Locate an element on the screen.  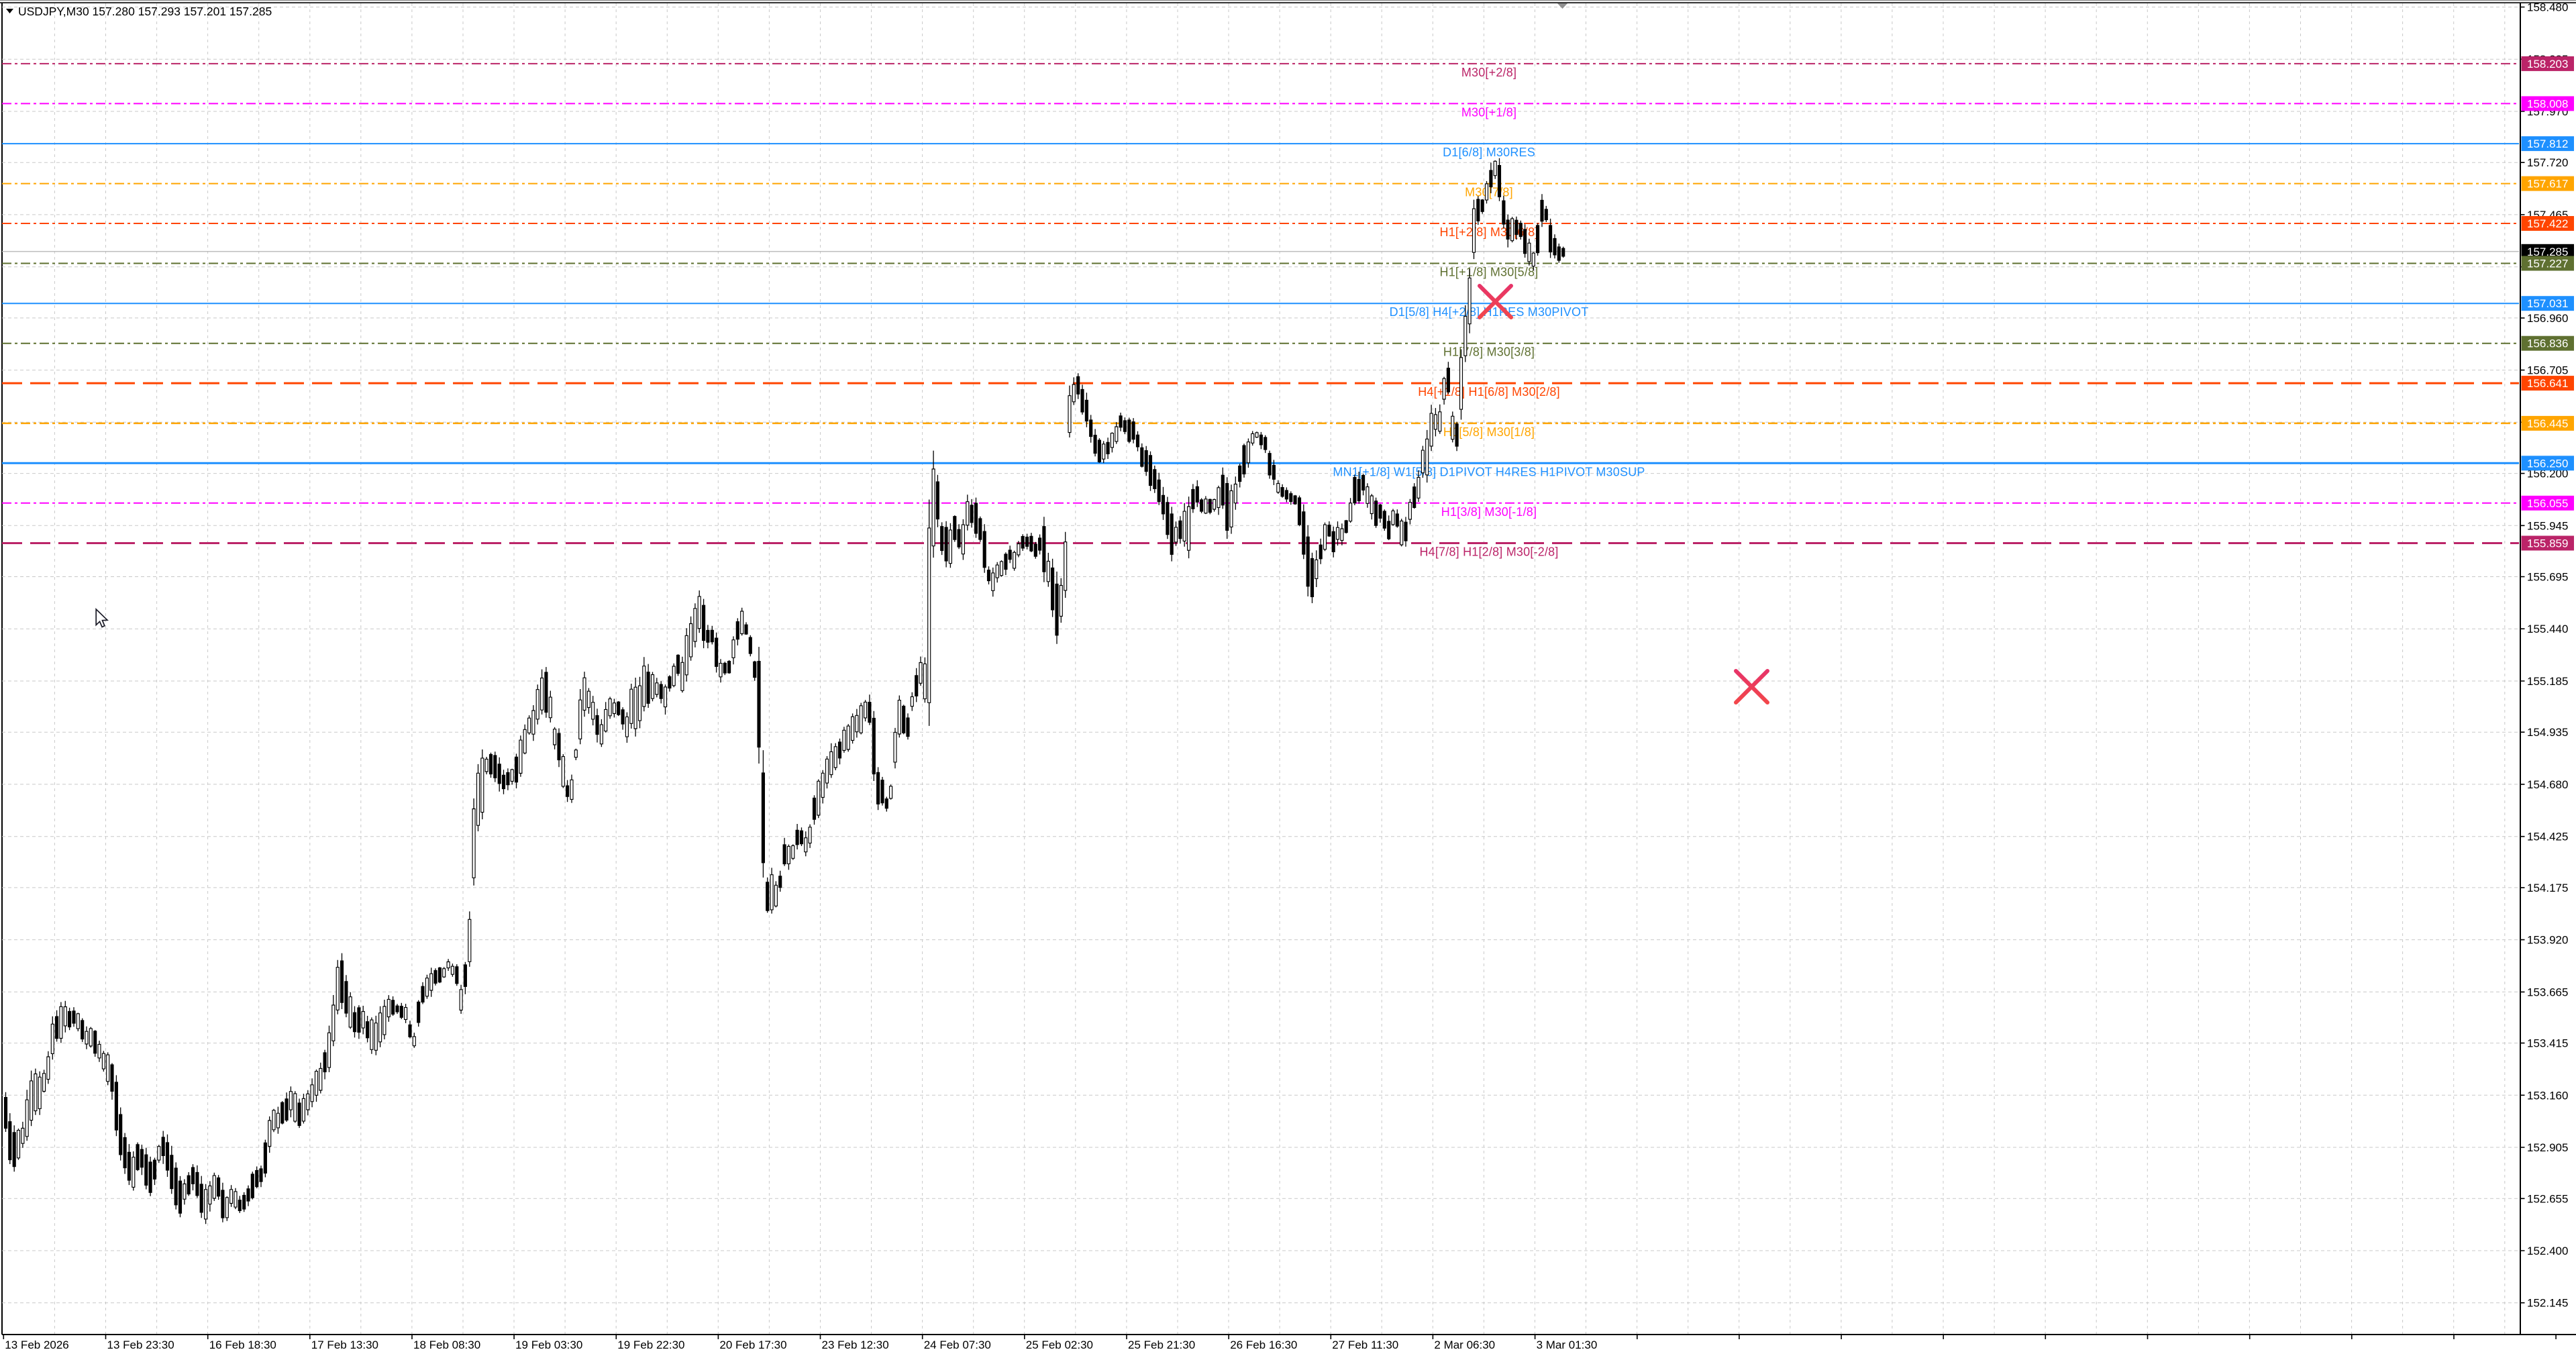
svg-text: 156.250 is located at coordinates (2547, 463).